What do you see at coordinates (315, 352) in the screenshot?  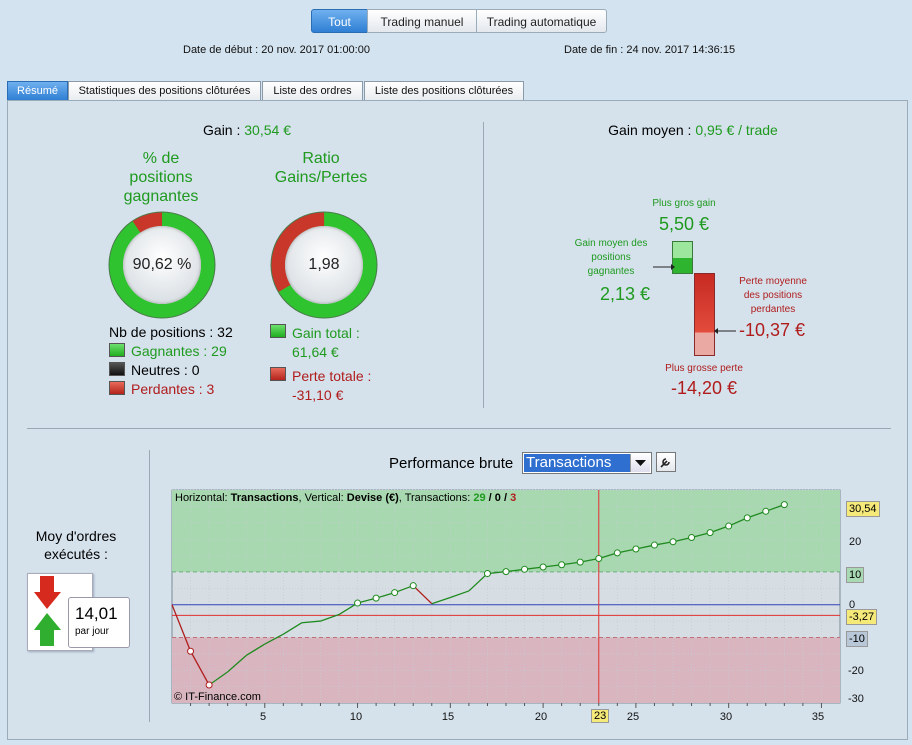 I see `gain-total-value: 61,64 €` at bounding box center [315, 352].